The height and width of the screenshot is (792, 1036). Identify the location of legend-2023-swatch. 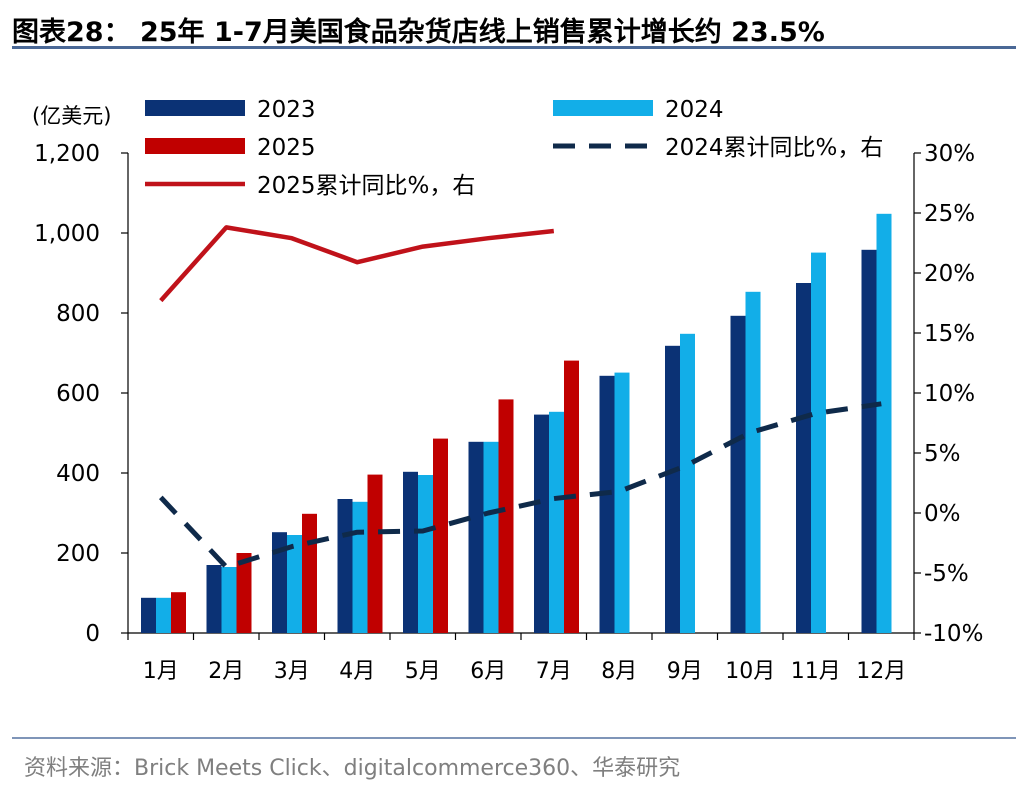
(195, 108).